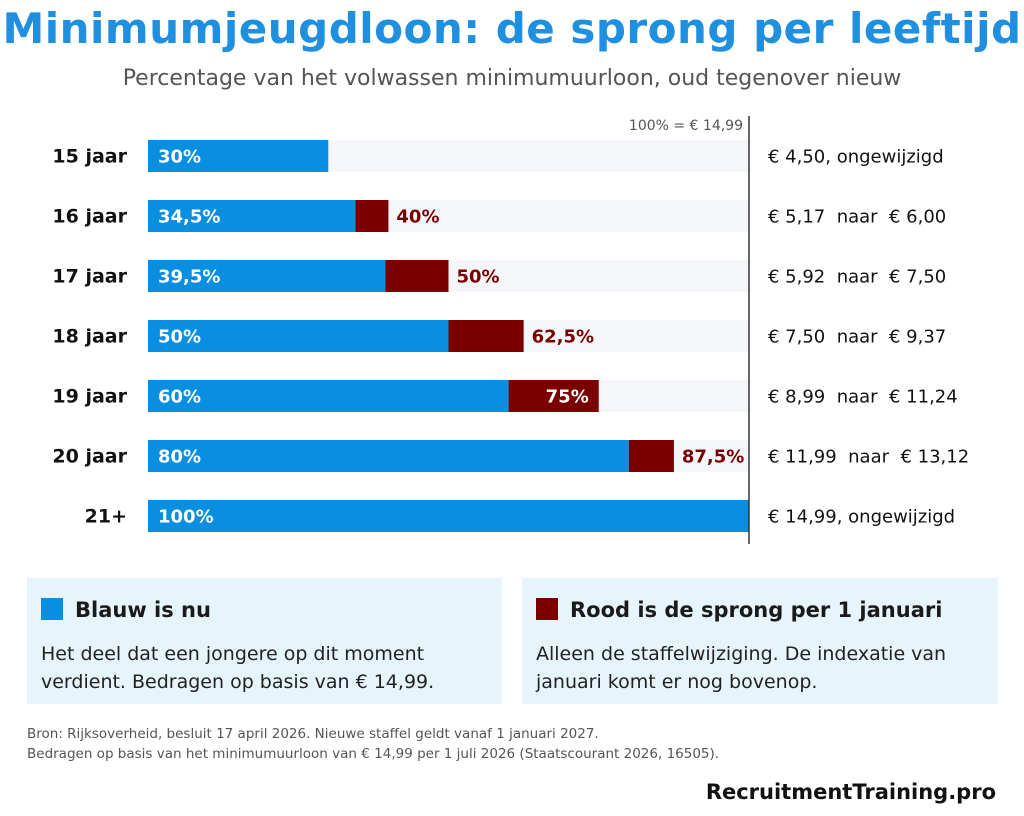 This screenshot has height=816, width=1024. I want to click on current-value-label: 80%, so click(179, 457).